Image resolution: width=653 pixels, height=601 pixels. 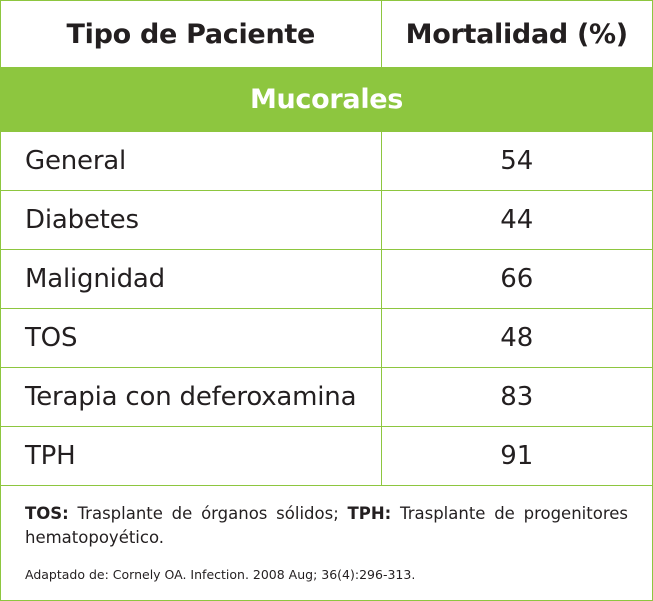 What do you see at coordinates (208, 513) in the screenshot?
I see `footnote-def-tos: Trasplante de órganos sólidos;` at bounding box center [208, 513].